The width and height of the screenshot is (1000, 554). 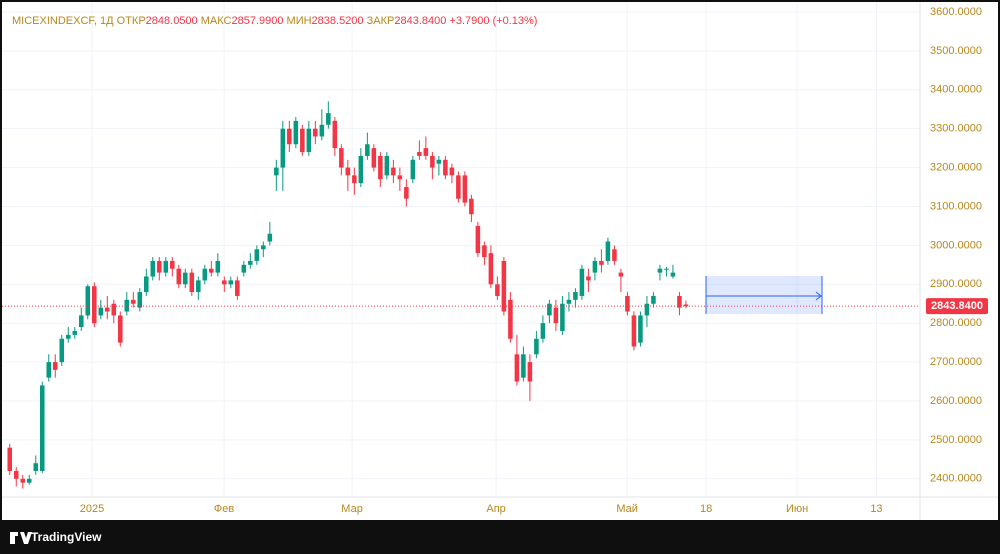 I want to click on symbol: MICEXINDEXCF, 1Д, so click(x=63, y=21).